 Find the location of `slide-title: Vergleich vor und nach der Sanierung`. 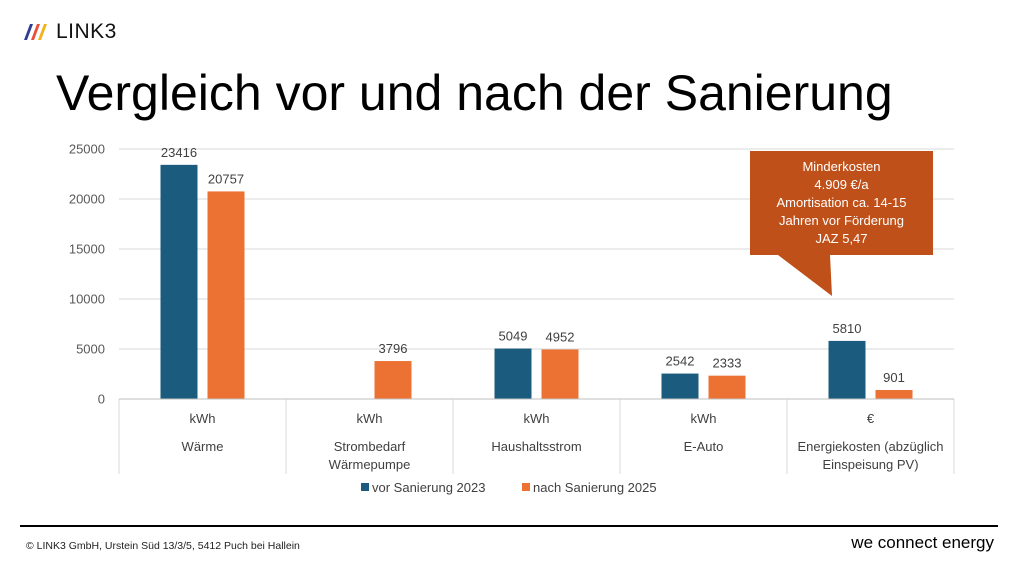

slide-title: Vergleich vor und nach der Sanierung is located at coordinates (474, 93).